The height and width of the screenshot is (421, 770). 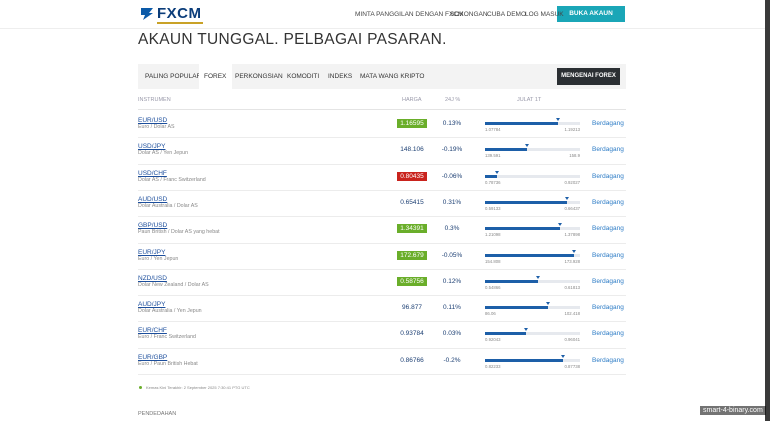 I want to click on column-header: 24J %, so click(x=452, y=100).